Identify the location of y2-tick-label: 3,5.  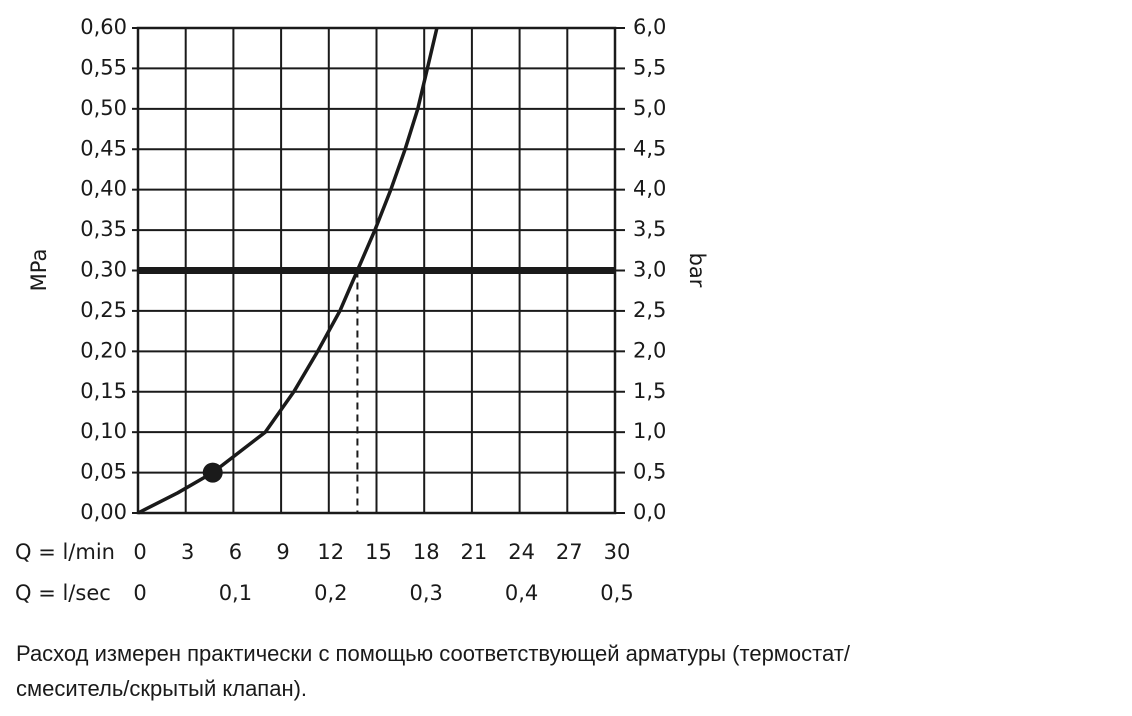
(649, 229).